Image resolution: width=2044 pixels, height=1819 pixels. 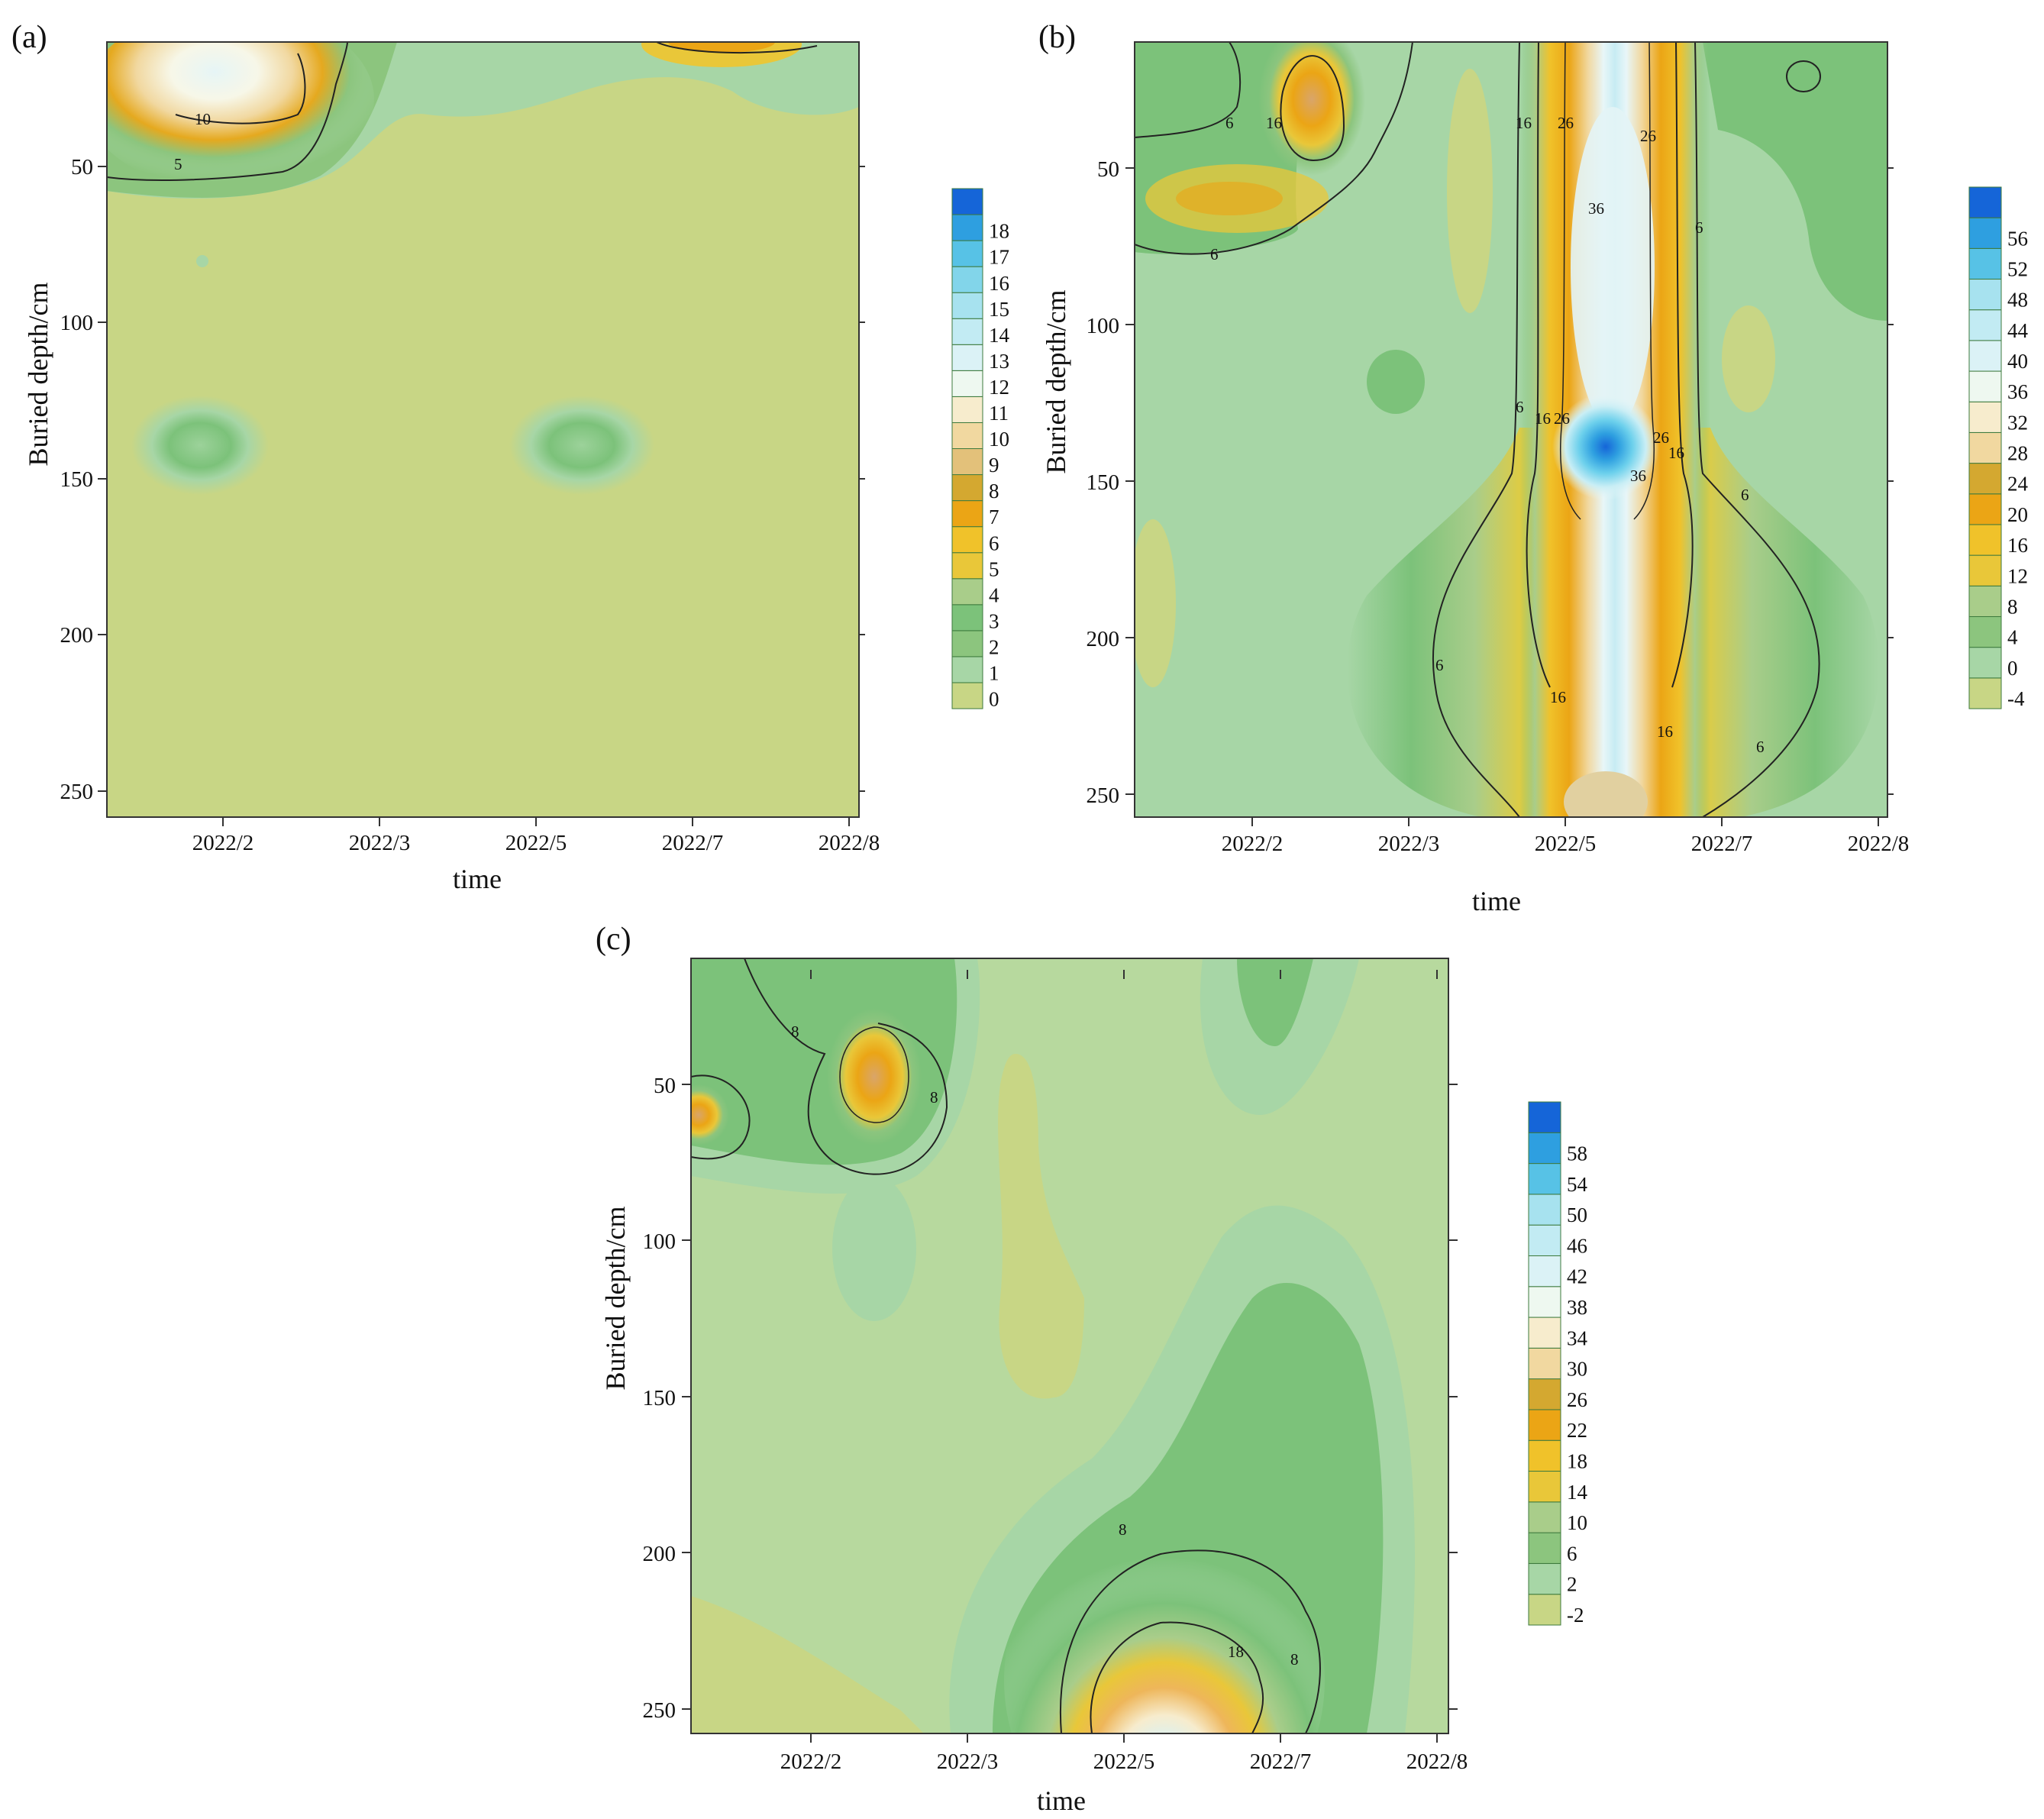 I want to click on colorbar-tick-label: 38, so click(x=1577, y=1307).